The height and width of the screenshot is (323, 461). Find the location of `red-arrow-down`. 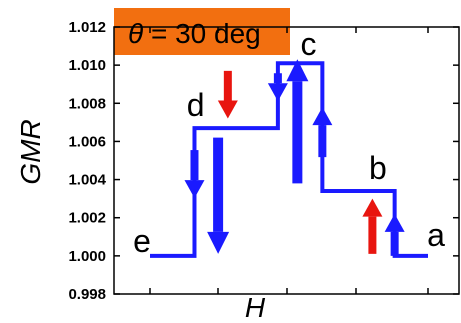

red-arrow-down is located at coordinates (227, 94).